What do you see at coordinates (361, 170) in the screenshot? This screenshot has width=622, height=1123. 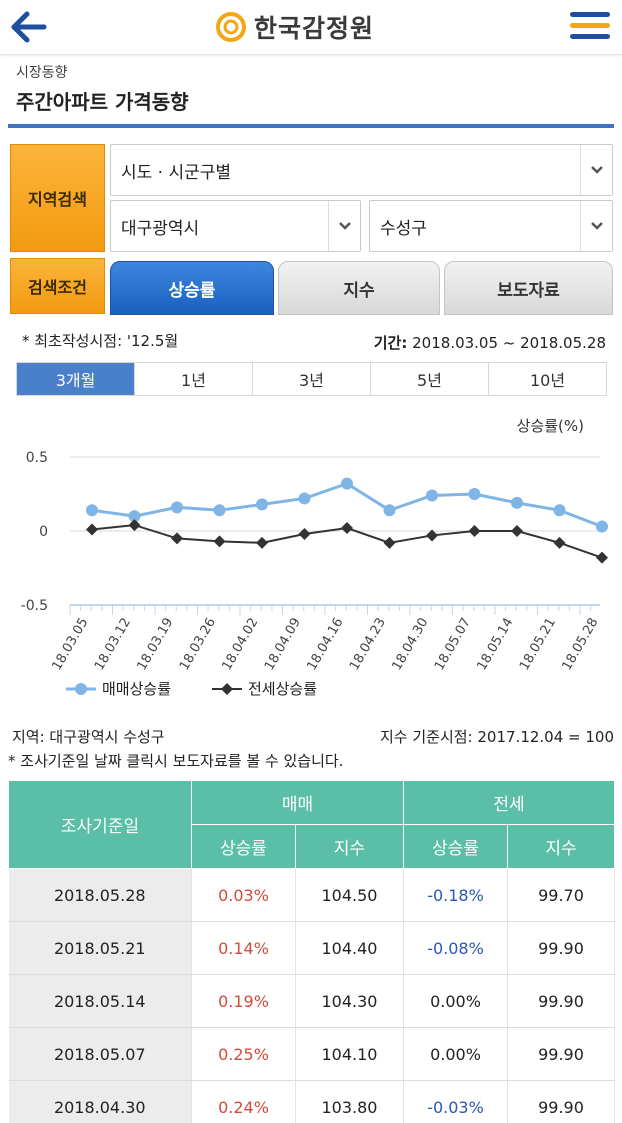 I see `region-type-select: 시도 · 시군구별` at bounding box center [361, 170].